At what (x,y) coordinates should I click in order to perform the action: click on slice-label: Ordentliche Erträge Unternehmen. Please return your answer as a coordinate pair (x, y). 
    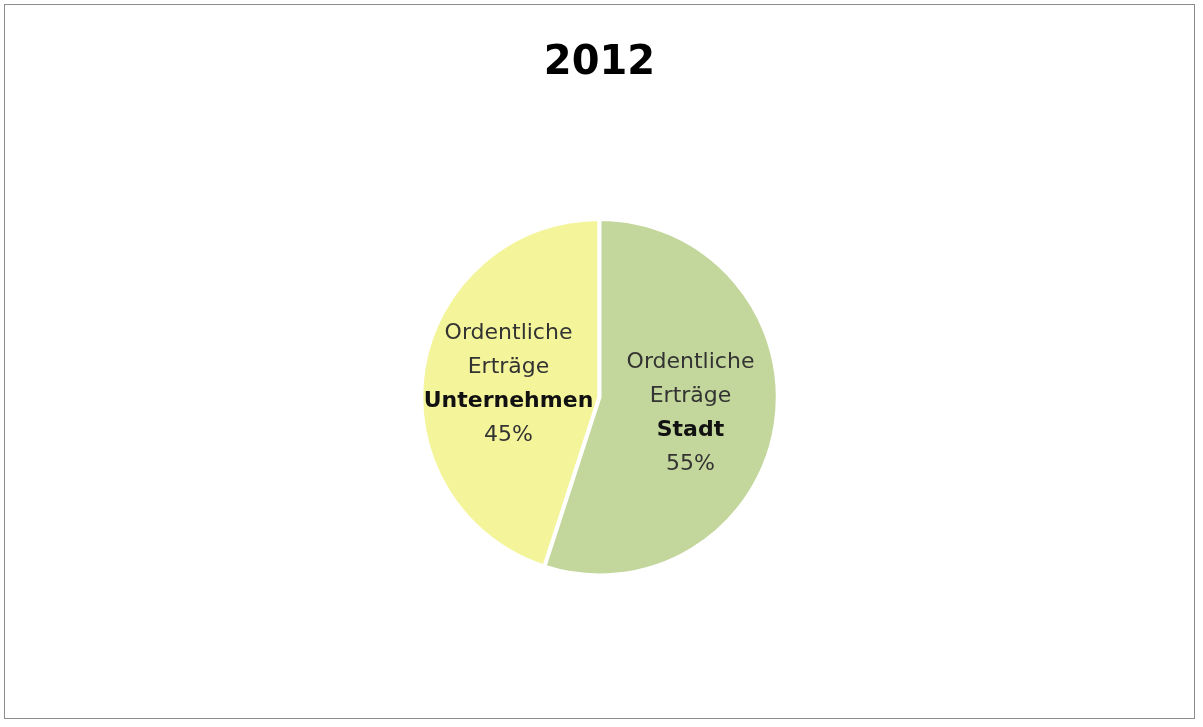
    Looking at the image, I should click on (508, 366).